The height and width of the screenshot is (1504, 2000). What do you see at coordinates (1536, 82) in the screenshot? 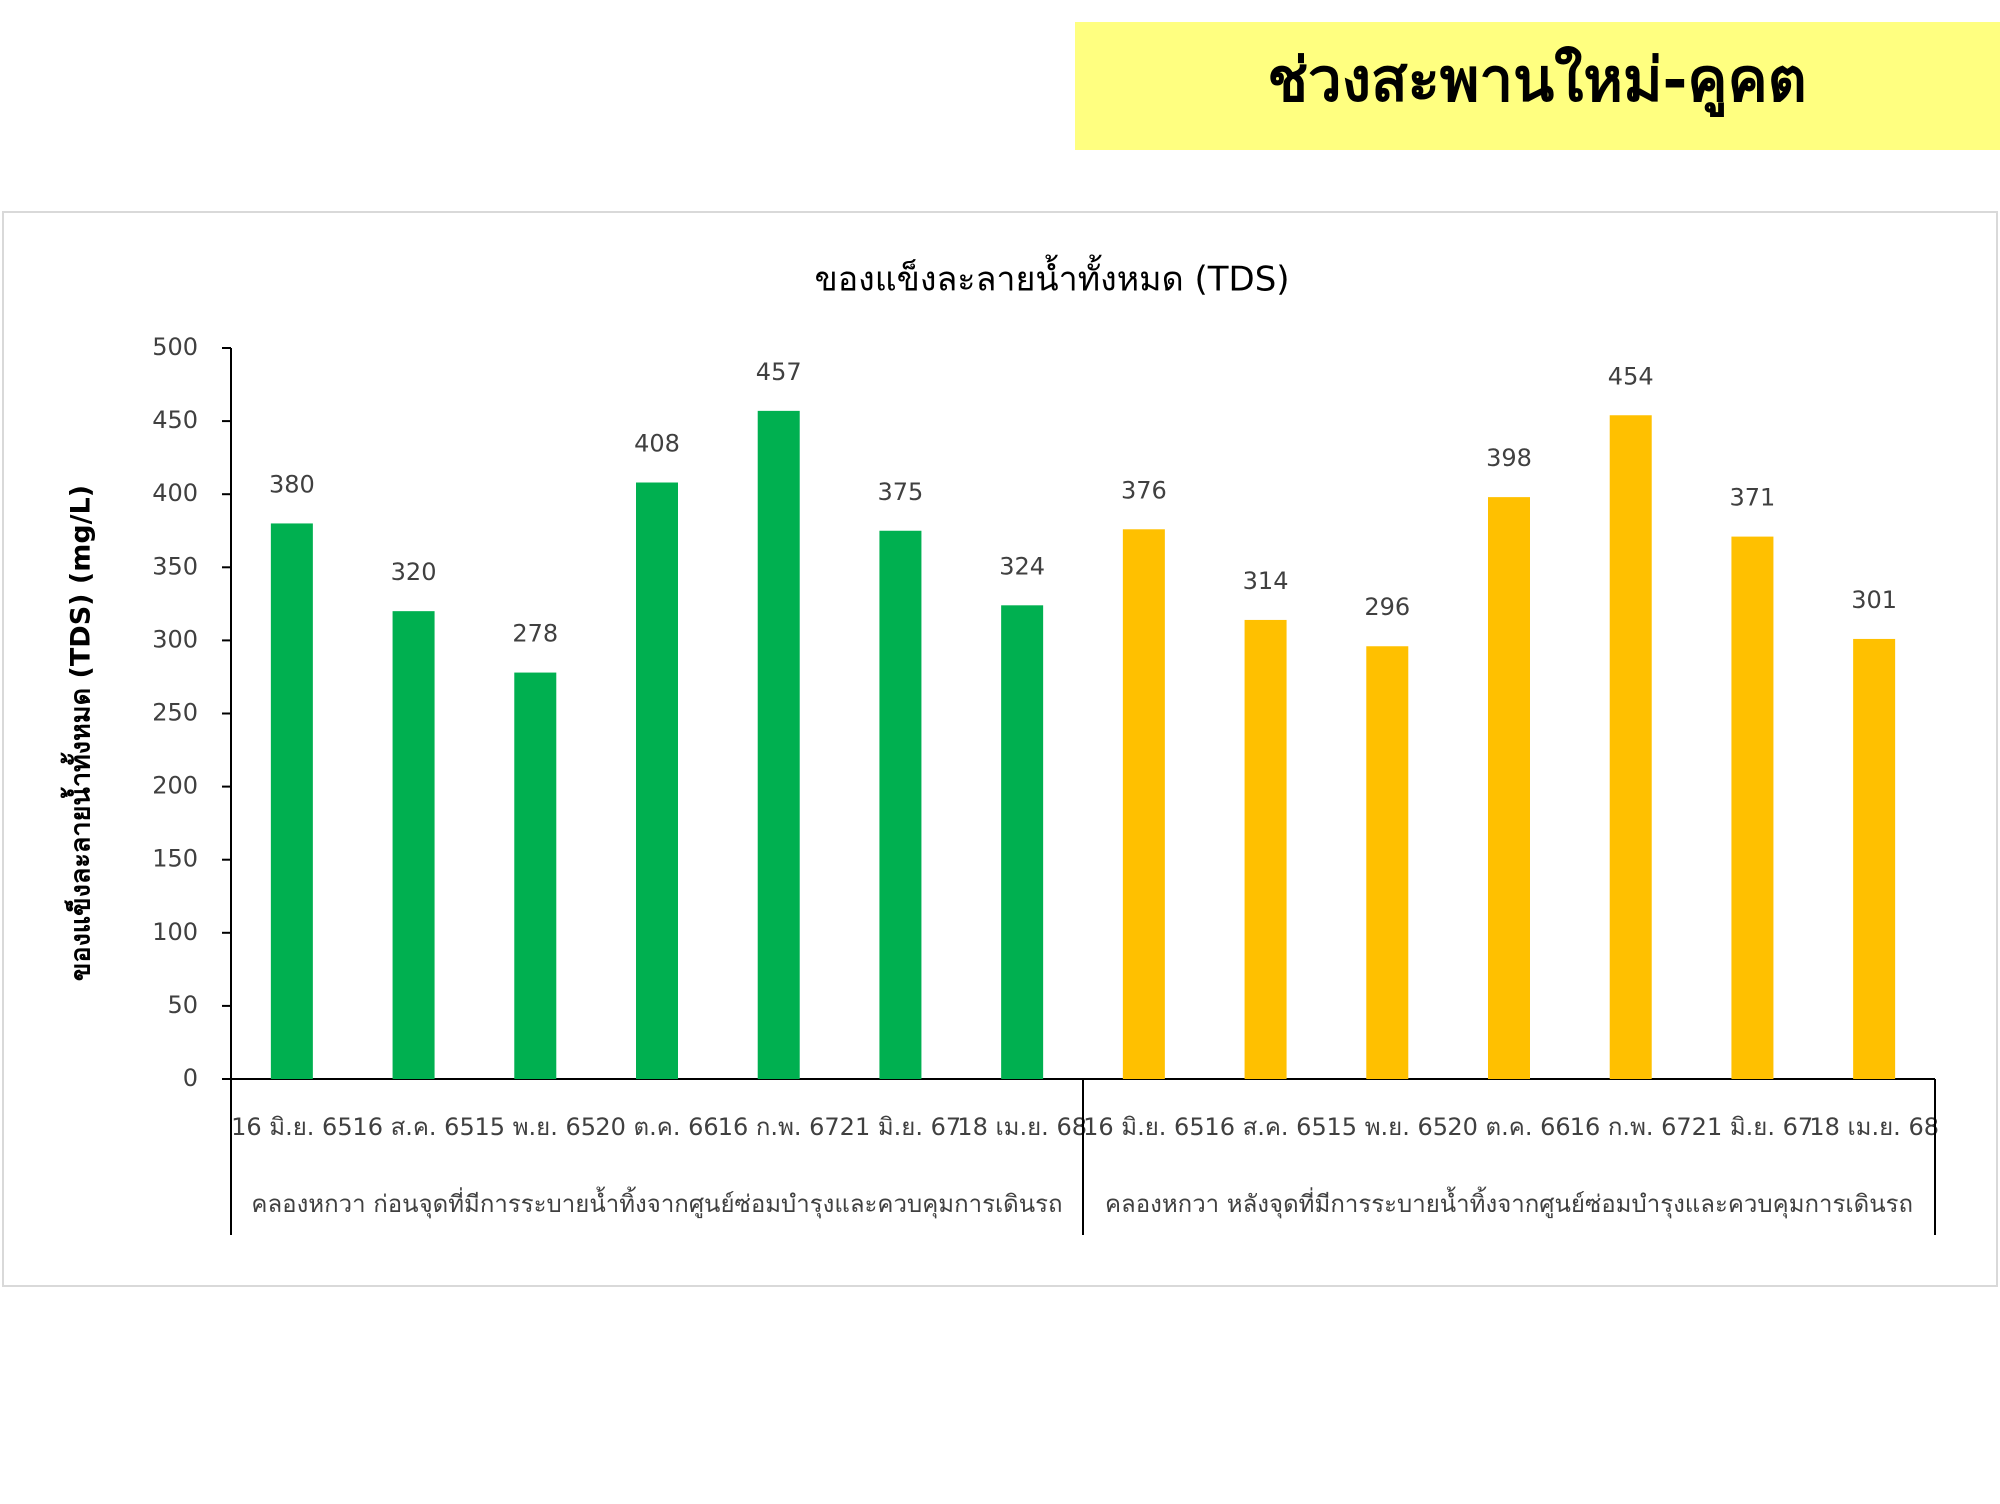
I see `banner-title: ช่วงสะพานใหม่-คูคต` at bounding box center [1536, 82].